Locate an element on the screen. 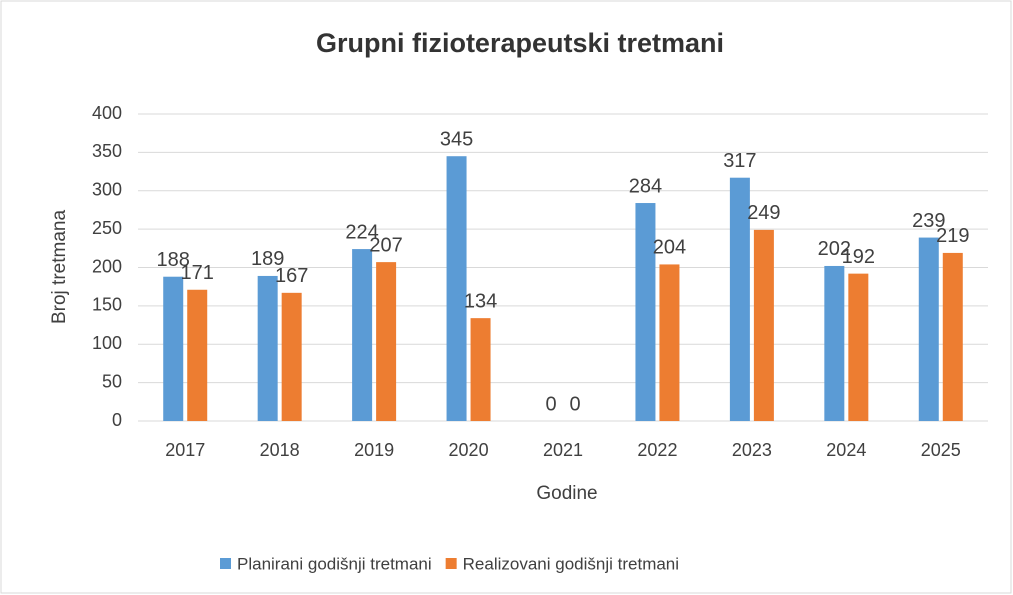 Image resolution: width=1013 pixels, height=595 pixels. x-axis-title: Godine is located at coordinates (566, 493).